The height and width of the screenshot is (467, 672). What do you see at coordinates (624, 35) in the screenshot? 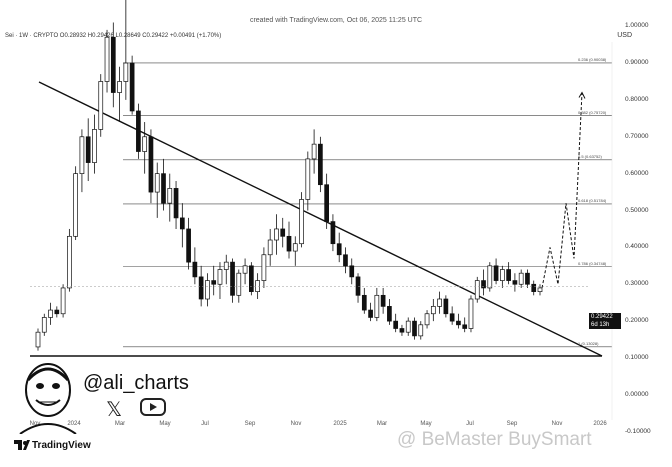
I see `currency-label: USD` at bounding box center [624, 35].